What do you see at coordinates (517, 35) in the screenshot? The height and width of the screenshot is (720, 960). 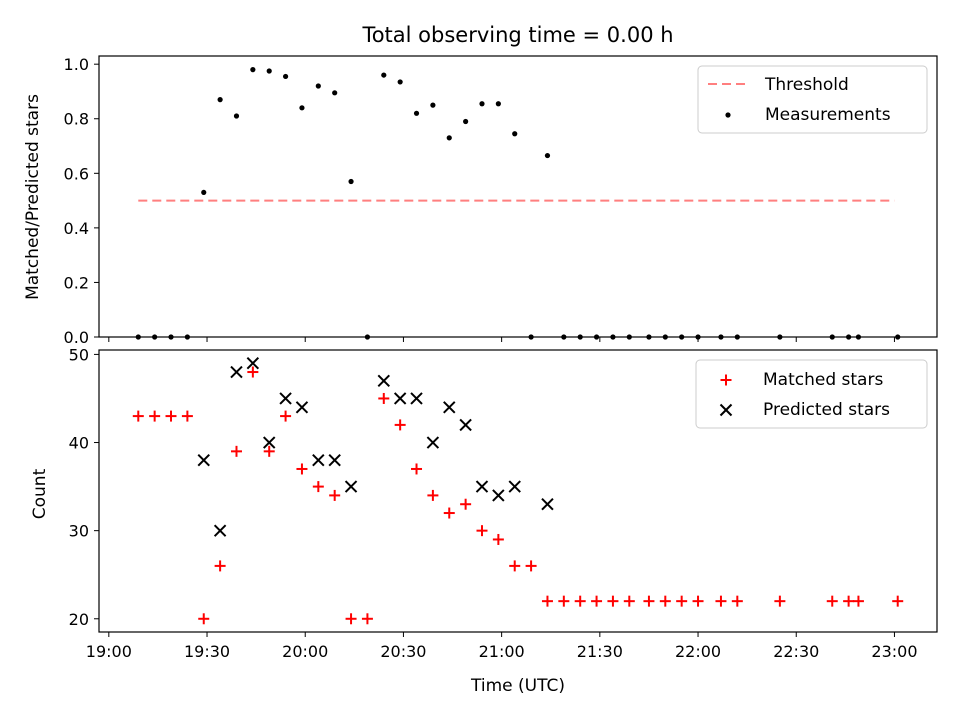 I see `chart-title: Total observing time = 0.00 h` at bounding box center [517, 35].